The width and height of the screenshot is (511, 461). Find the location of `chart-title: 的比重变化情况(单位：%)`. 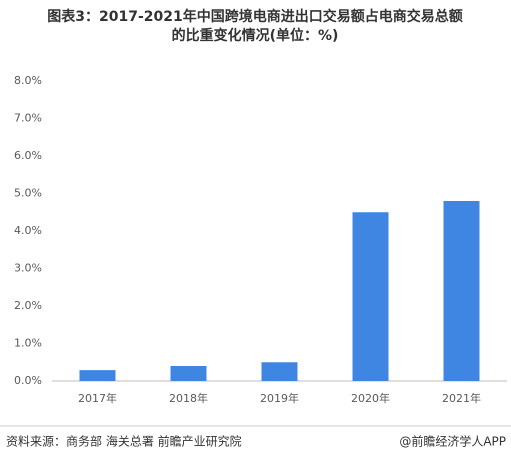

chart-title: 的比重变化情况(单位：%) is located at coordinates (255, 35).